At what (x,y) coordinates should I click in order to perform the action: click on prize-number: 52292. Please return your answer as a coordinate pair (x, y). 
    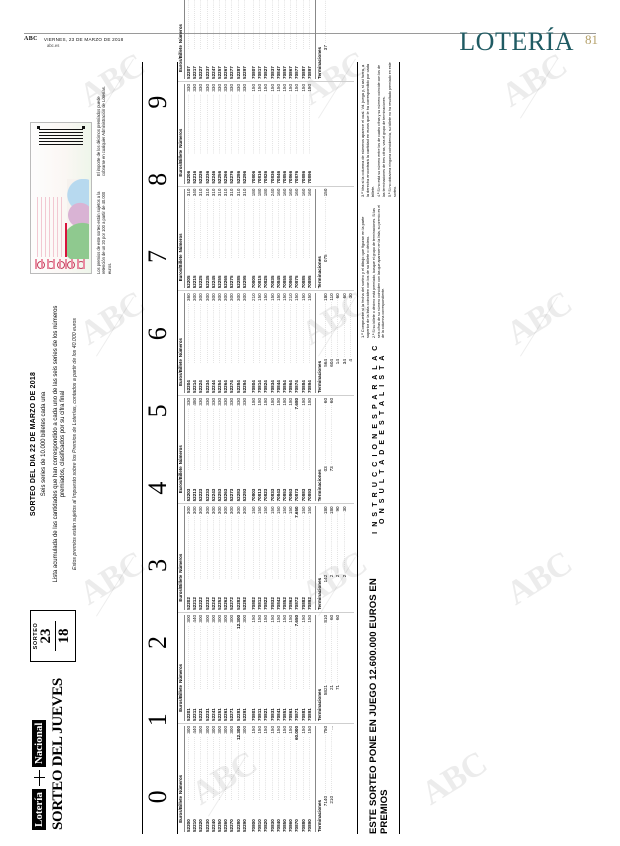
    Looking at the image, I should click on (244, 603).